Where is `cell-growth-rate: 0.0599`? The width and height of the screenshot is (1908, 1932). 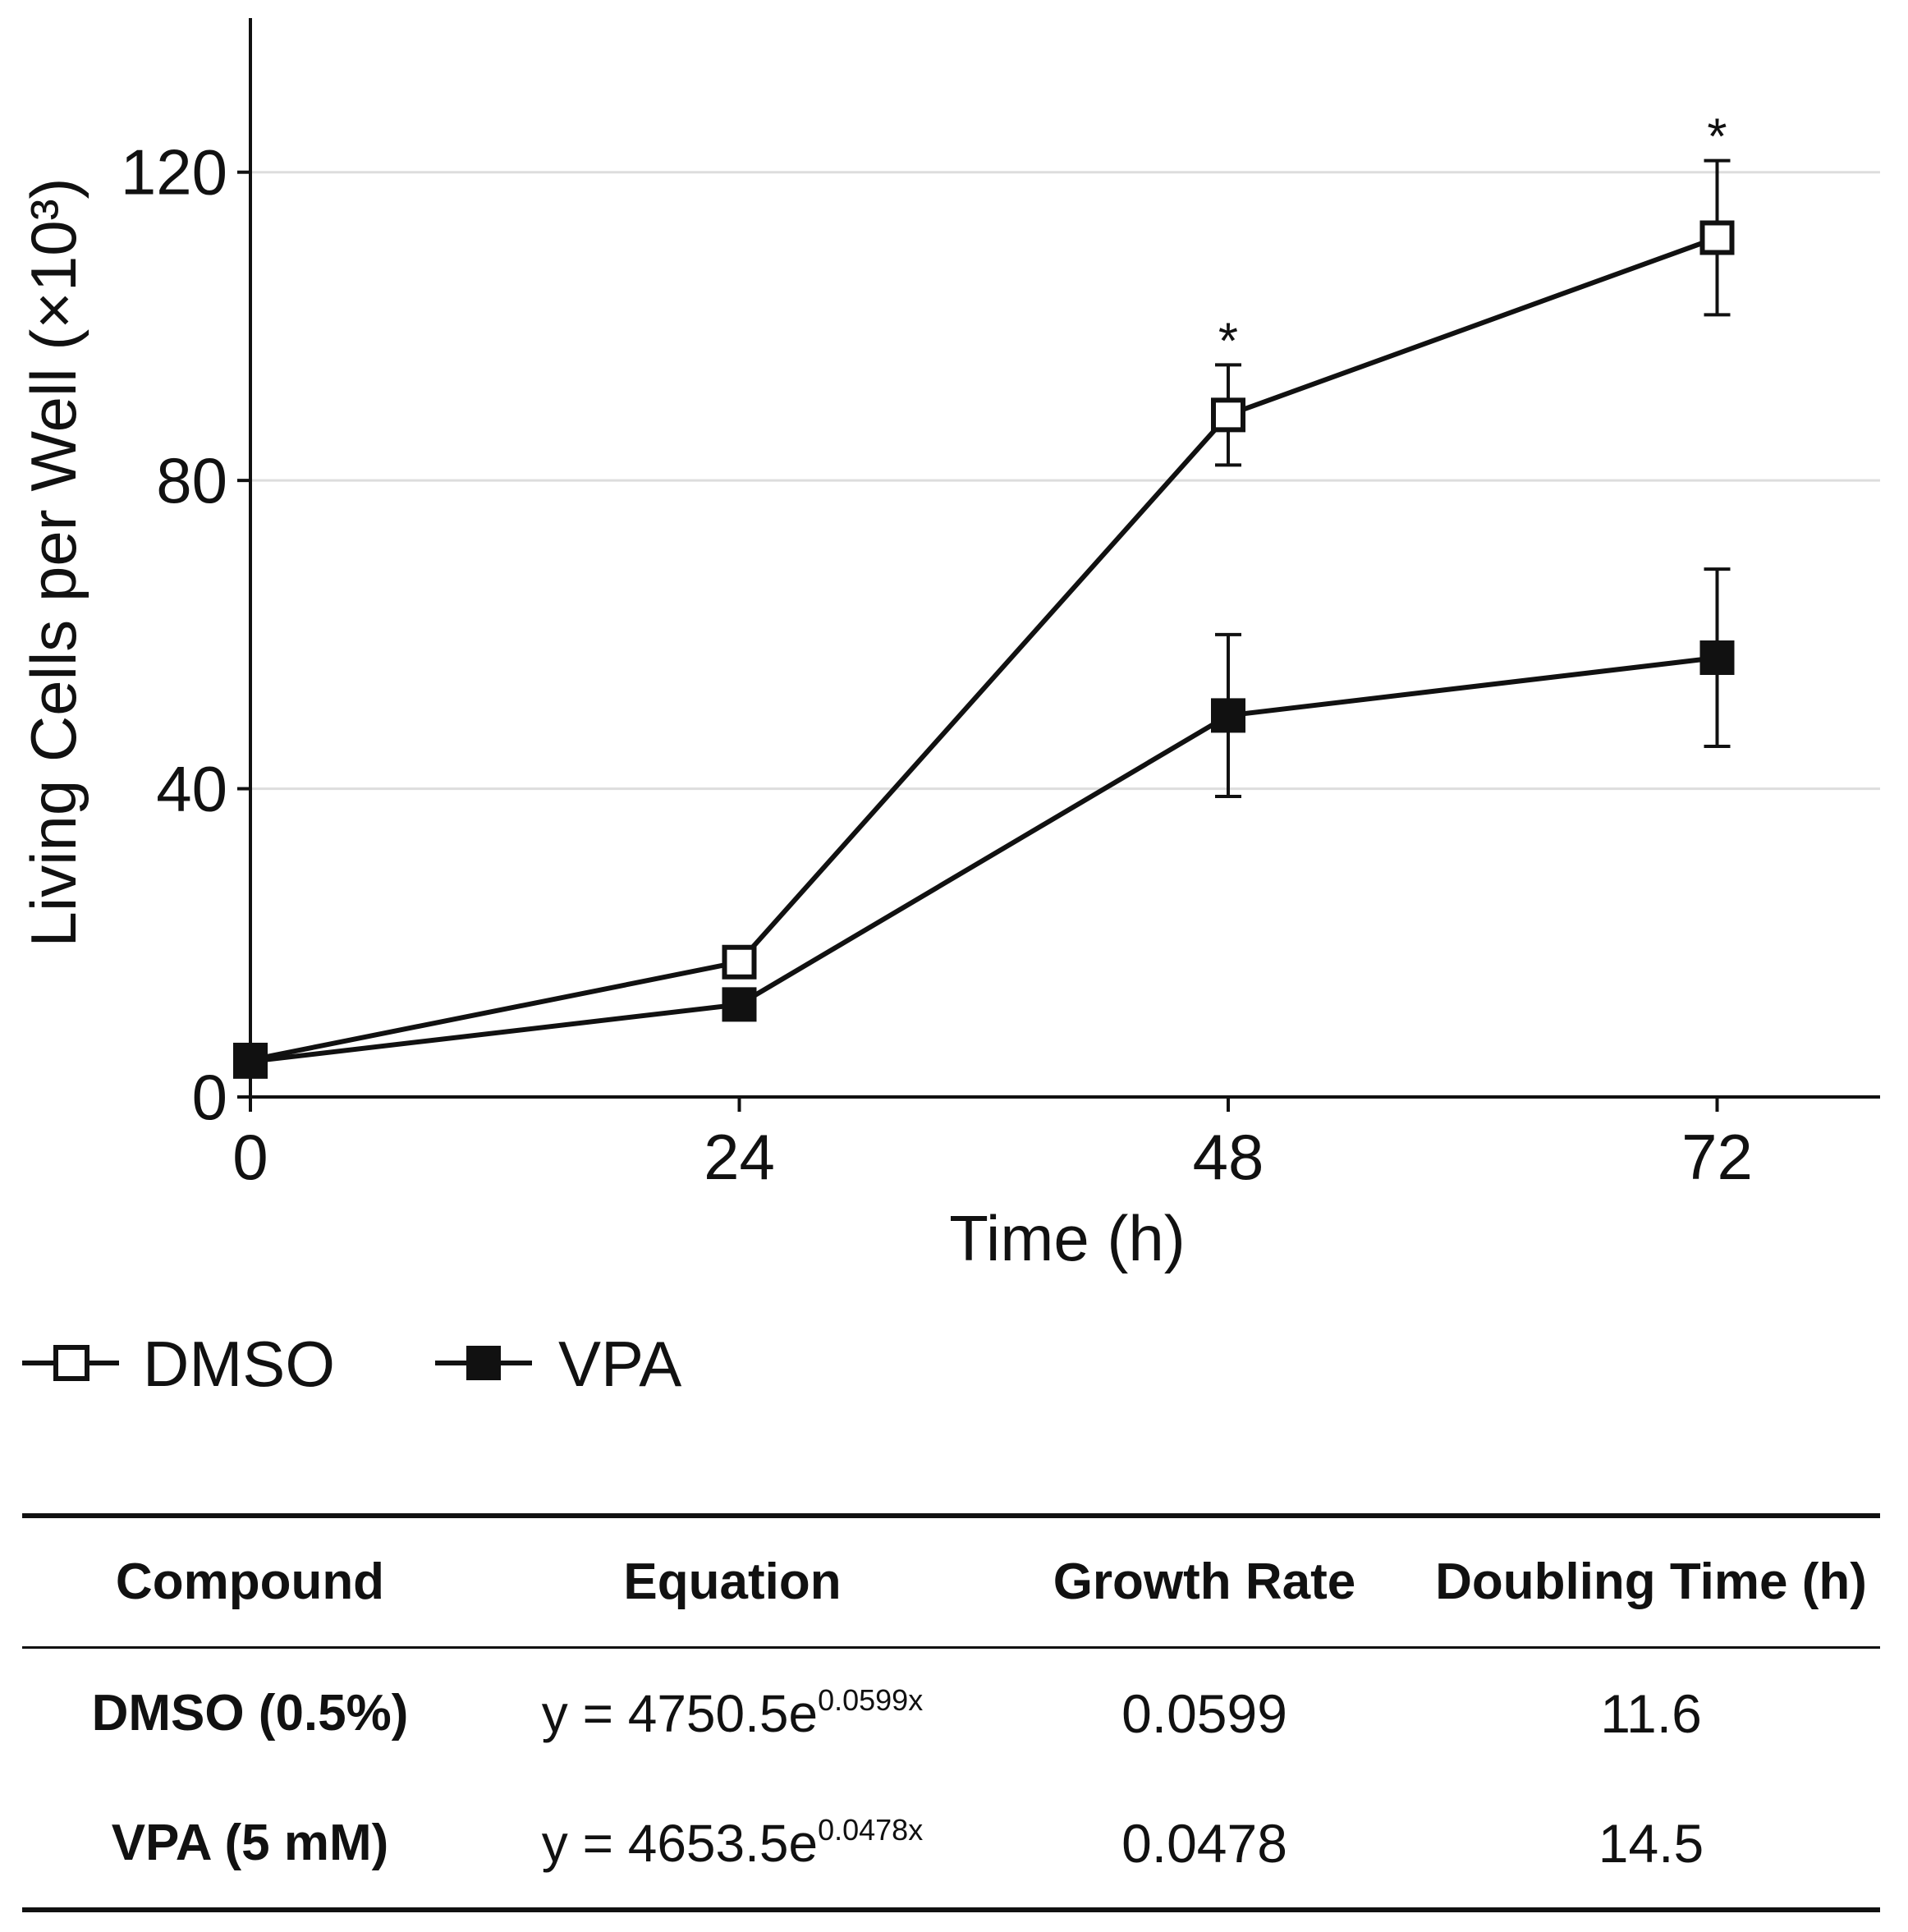 cell-growth-rate: 0.0599 is located at coordinates (1204, 1713).